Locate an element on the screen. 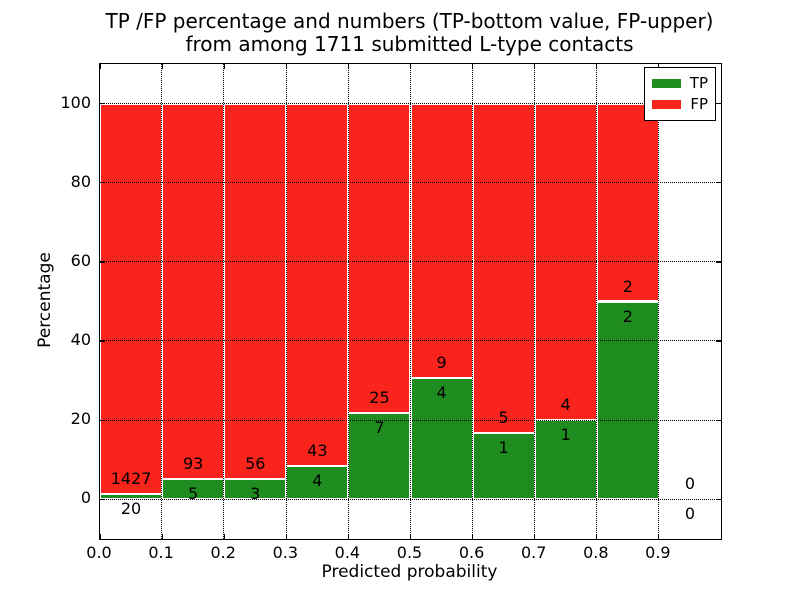 The width and height of the screenshot is (800, 600). x-tick-label: 0.6 is located at coordinates (471, 552).